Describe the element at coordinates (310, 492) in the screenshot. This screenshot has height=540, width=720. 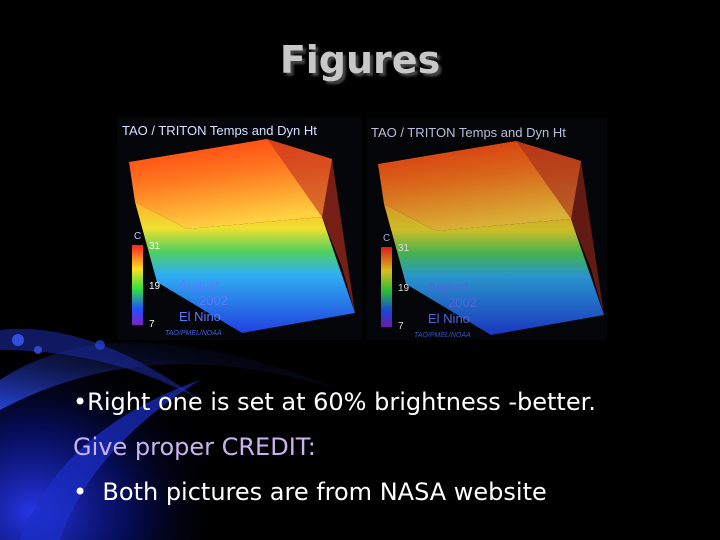
I see `bullet-text: • Both pictures are from NASA website` at that location.